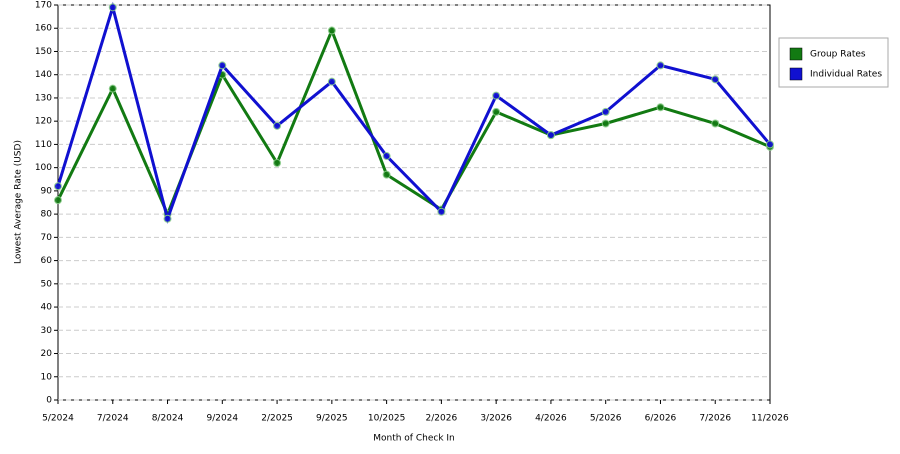 The width and height of the screenshot is (900, 454). Describe the element at coordinates (19, 202) in the screenshot. I see `y-axis-label: Lowest Average Rate (USD)` at that location.